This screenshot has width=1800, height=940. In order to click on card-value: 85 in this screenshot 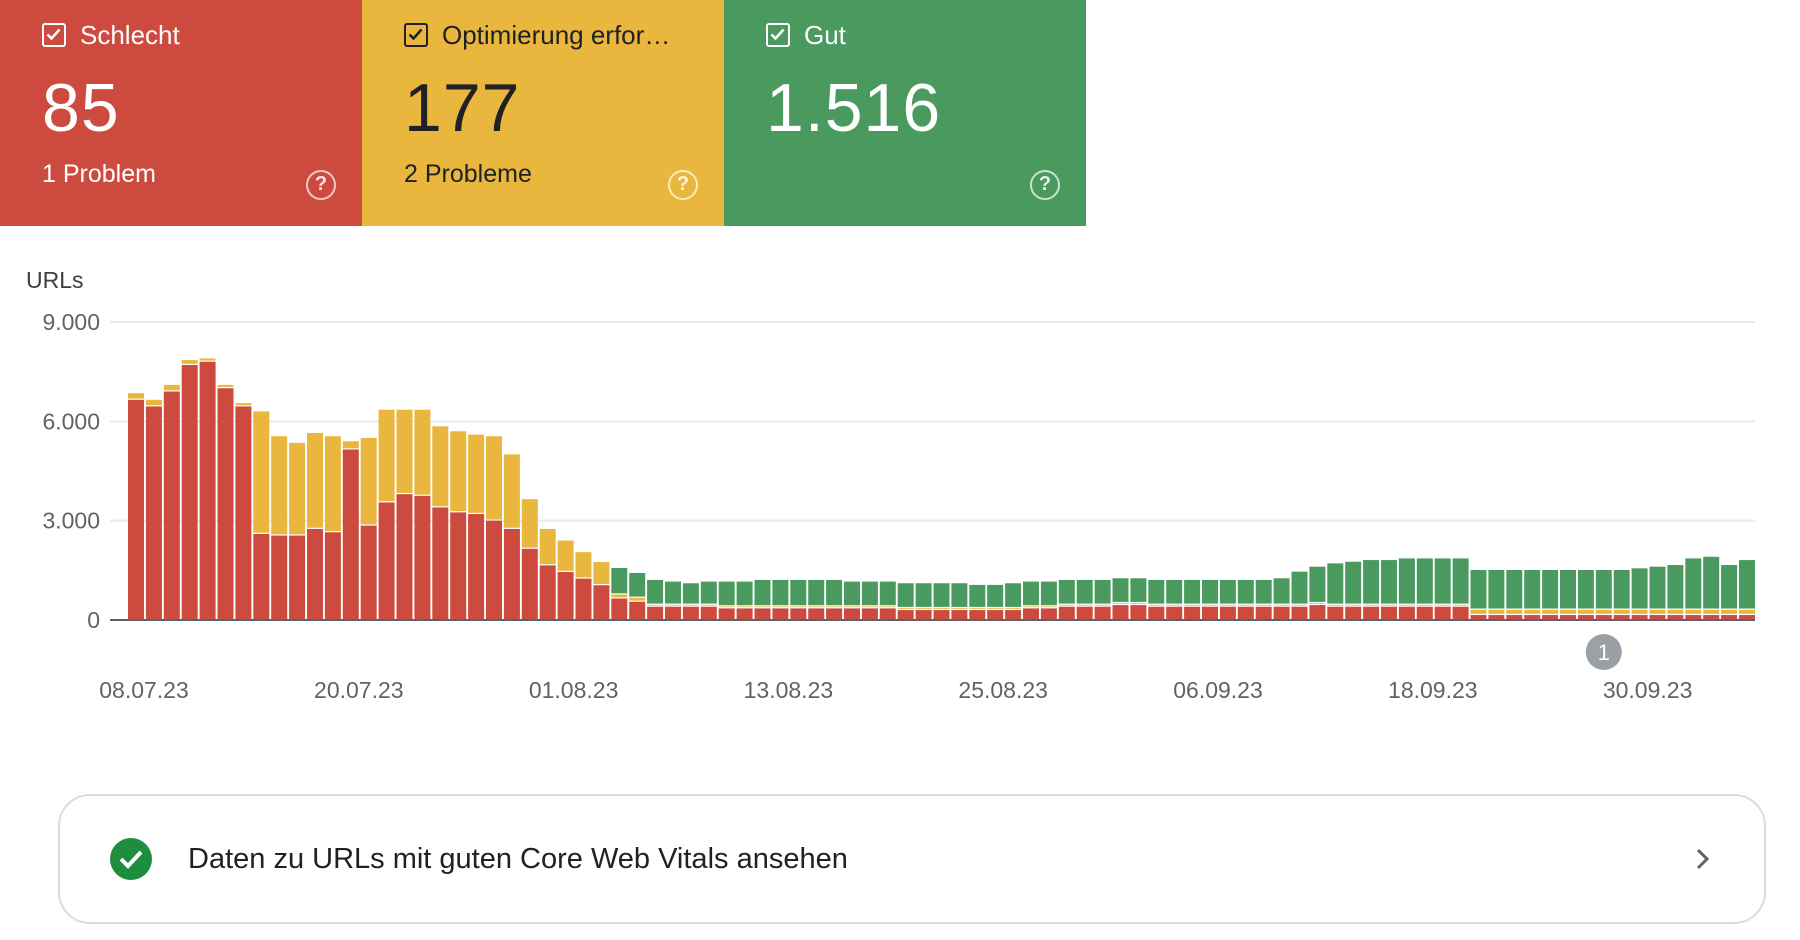, I will do `click(81, 108)`.